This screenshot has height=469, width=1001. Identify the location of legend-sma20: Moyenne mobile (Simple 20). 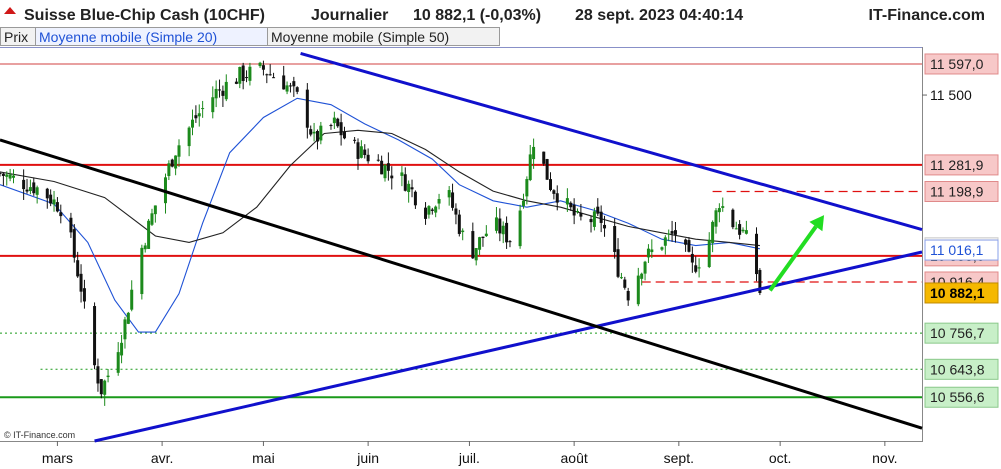
(128, 37).